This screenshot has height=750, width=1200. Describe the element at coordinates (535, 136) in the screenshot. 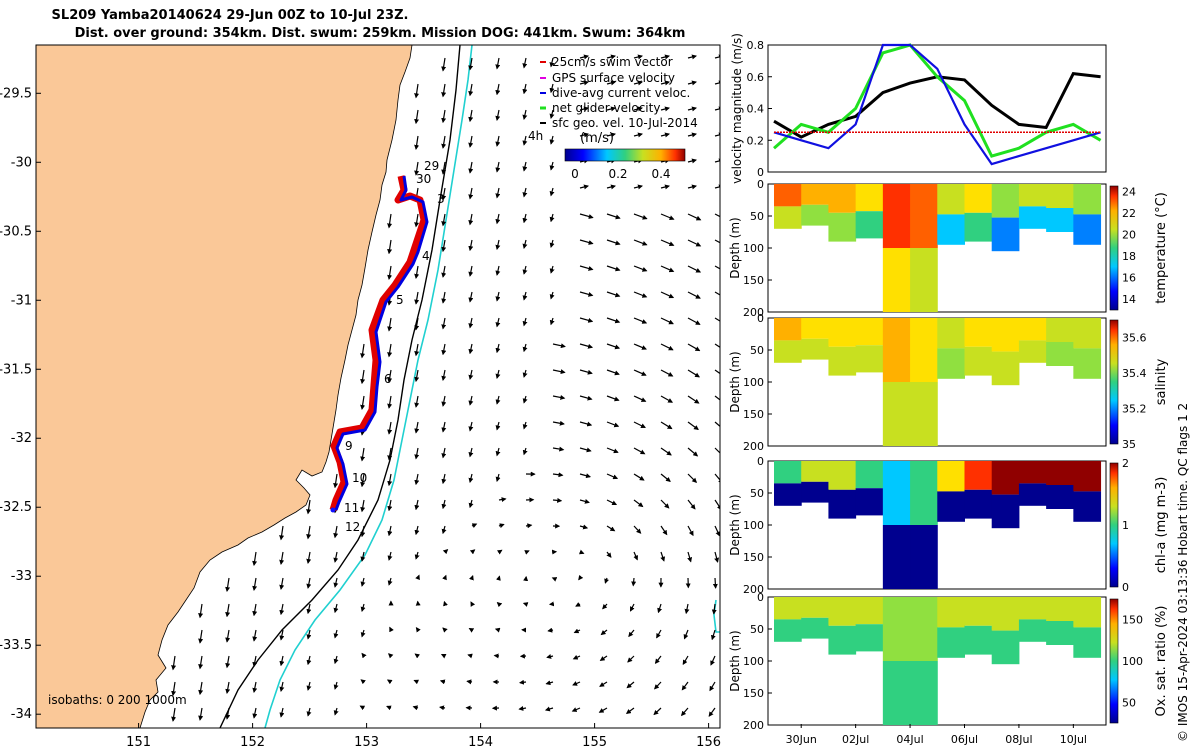

I see `arrow-key-label: 4h` at that location.